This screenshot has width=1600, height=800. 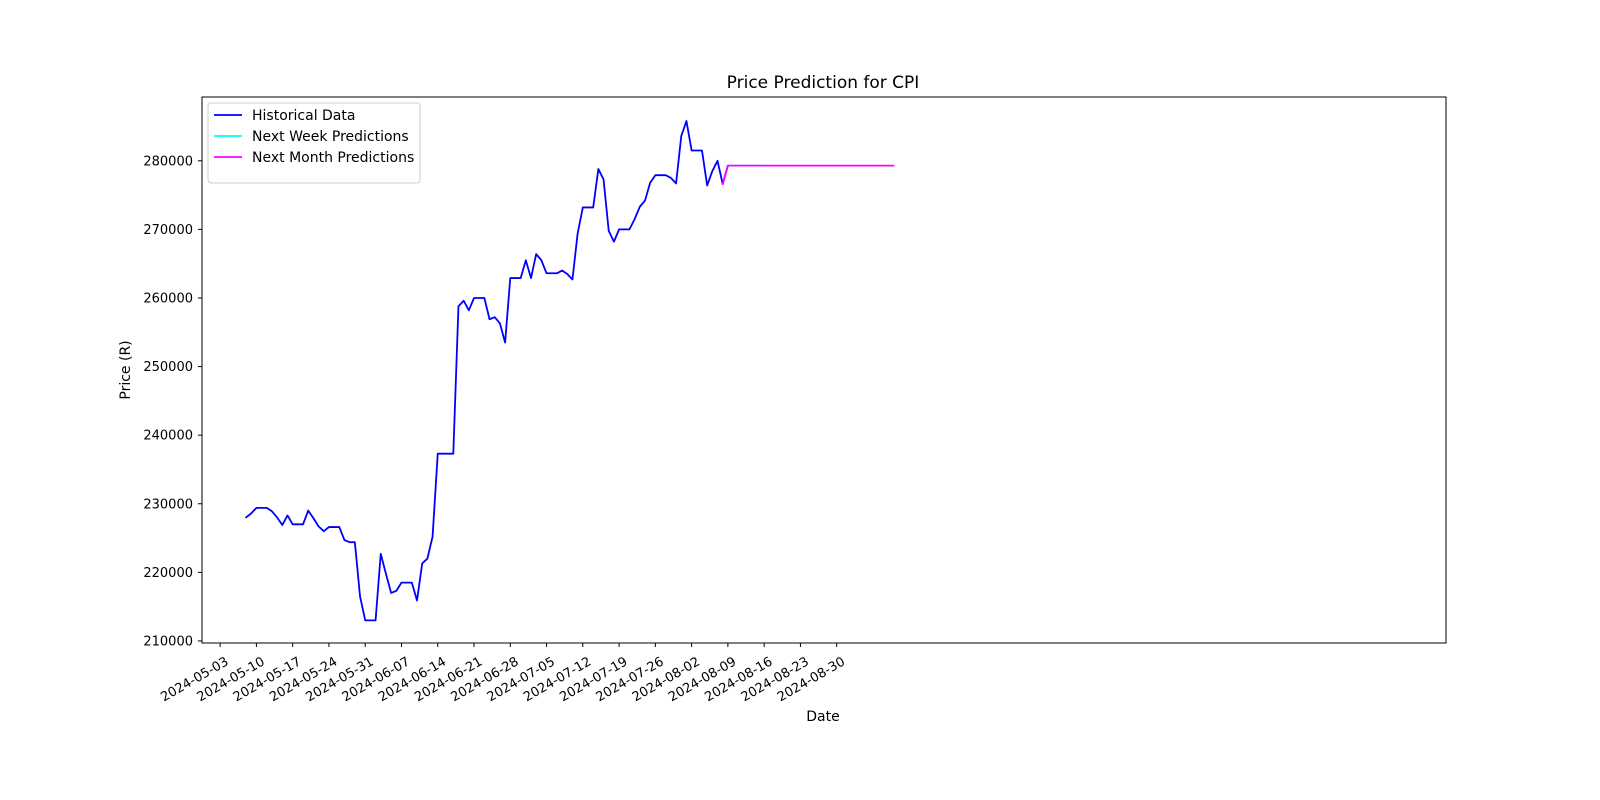 I want to click on y-tick-label: 260000, so click(x=168, y=298).